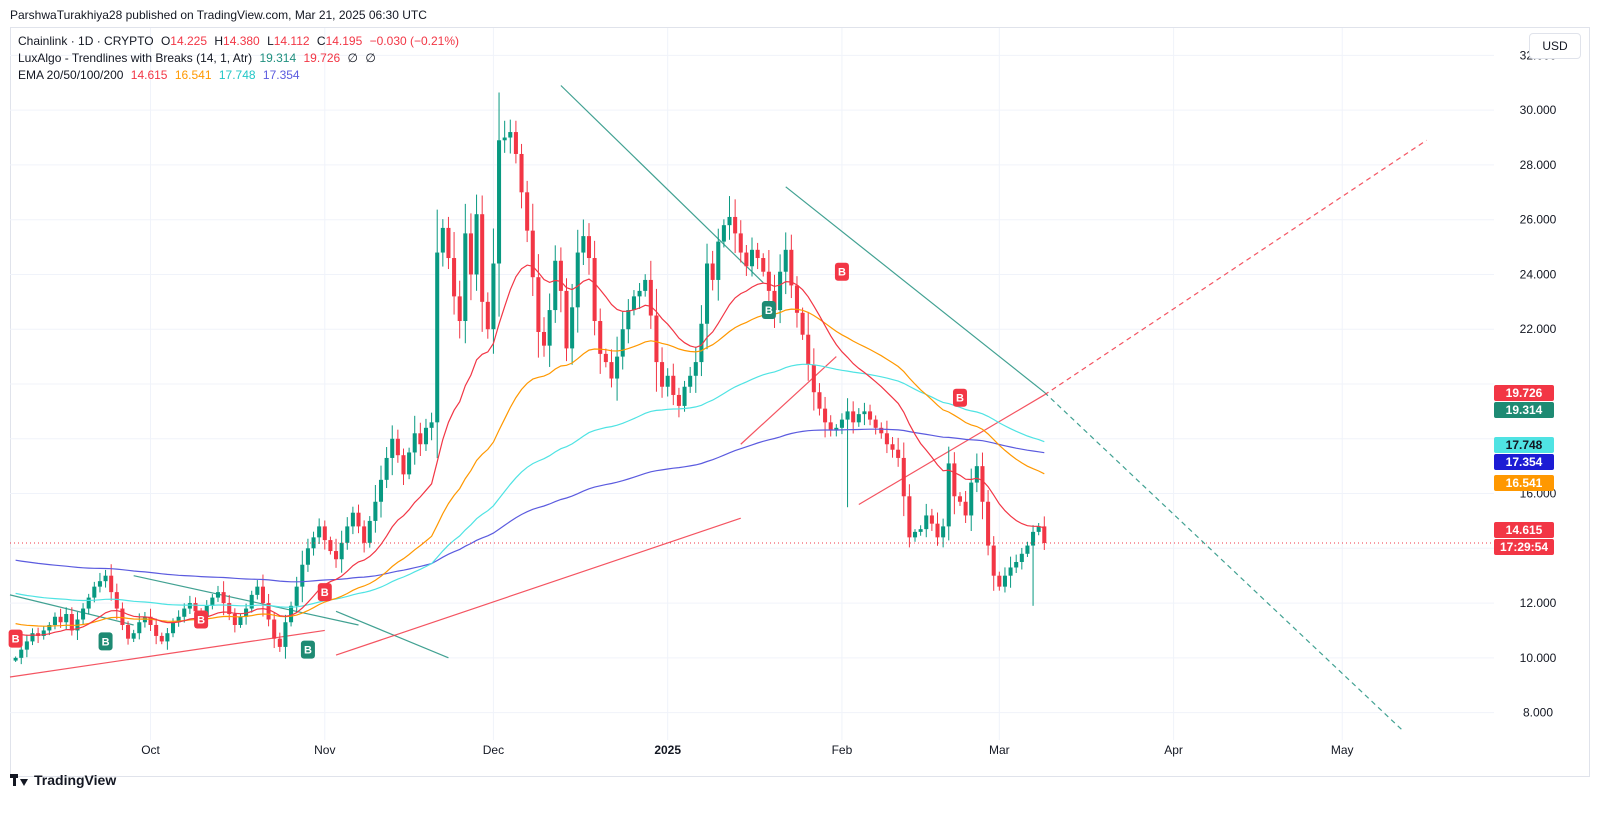 The width and height of the screenshot is (1600, 814). I want to click on price-badge: 17:29:54, so click(1524, 547).